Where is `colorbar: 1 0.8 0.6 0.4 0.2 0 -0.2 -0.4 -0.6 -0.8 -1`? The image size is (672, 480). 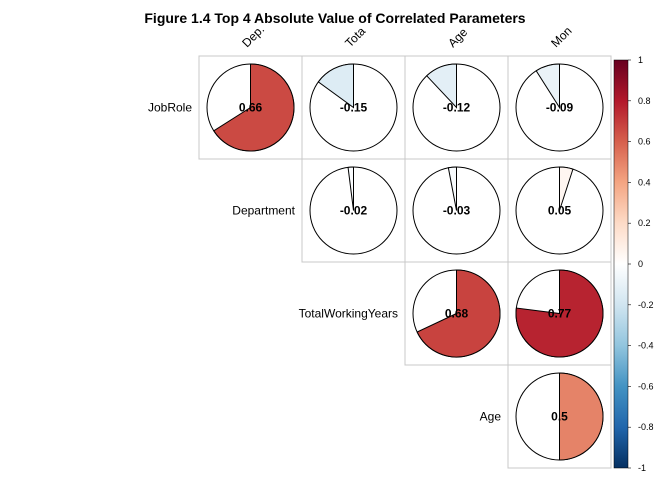 colorbar: 1 0.8 0.6 0.4 0.2 0 -0.2 -0.4 -0.6 -0.8 -1 is located at coordinates (633, 264).